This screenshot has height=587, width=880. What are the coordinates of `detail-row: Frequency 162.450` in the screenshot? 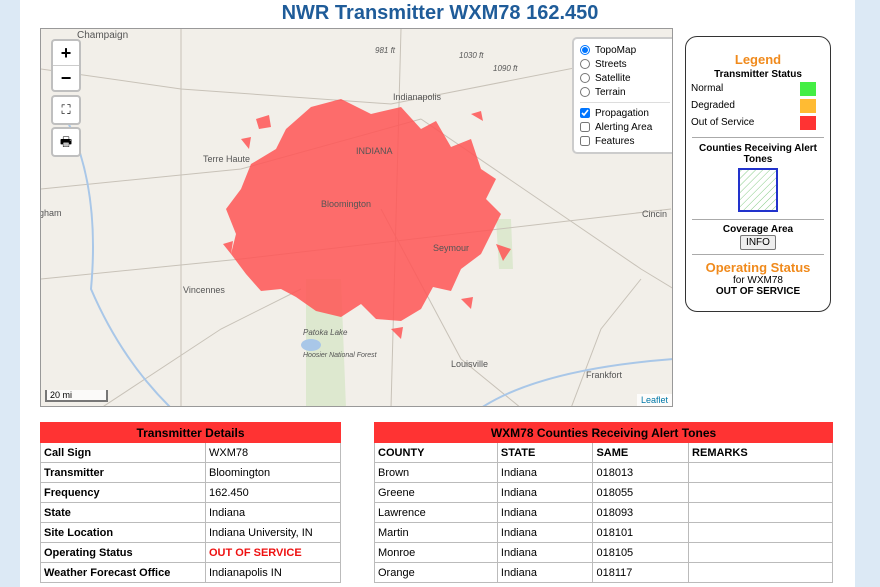 It's located at (190, 492).